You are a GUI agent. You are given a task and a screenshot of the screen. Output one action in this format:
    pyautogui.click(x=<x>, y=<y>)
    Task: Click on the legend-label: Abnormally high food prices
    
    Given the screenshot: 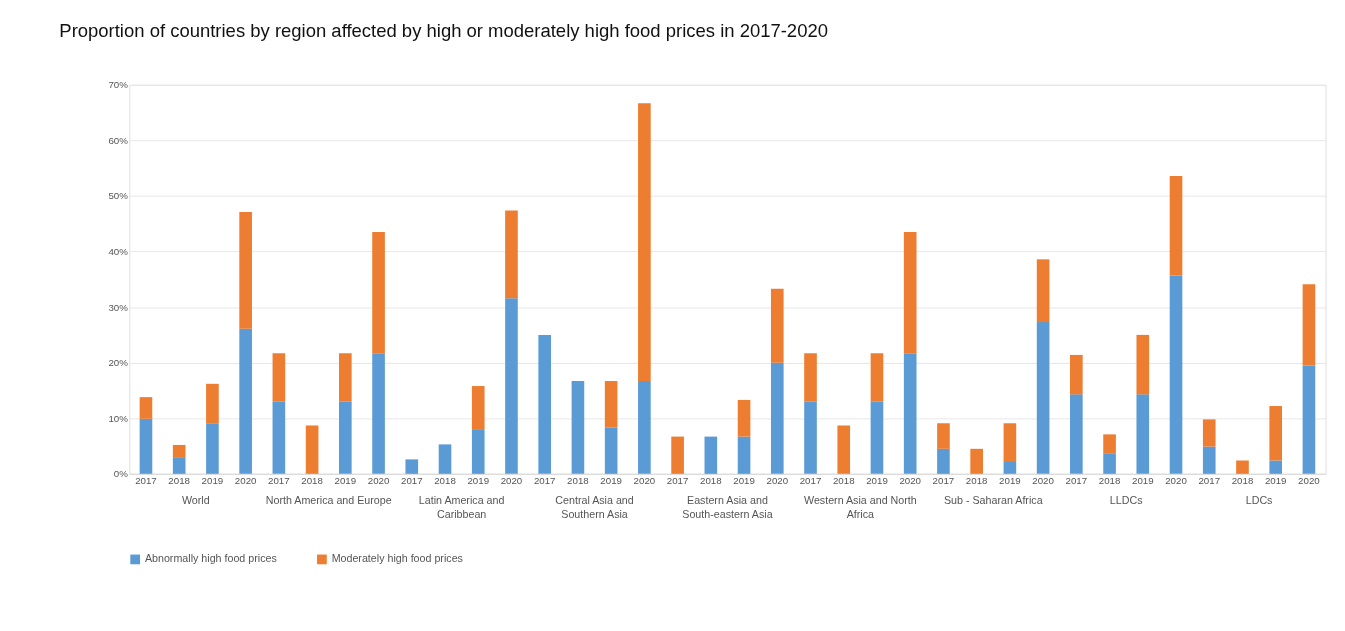 What is the action you would take?
    pyautogui.click(x=210, y=558)
    